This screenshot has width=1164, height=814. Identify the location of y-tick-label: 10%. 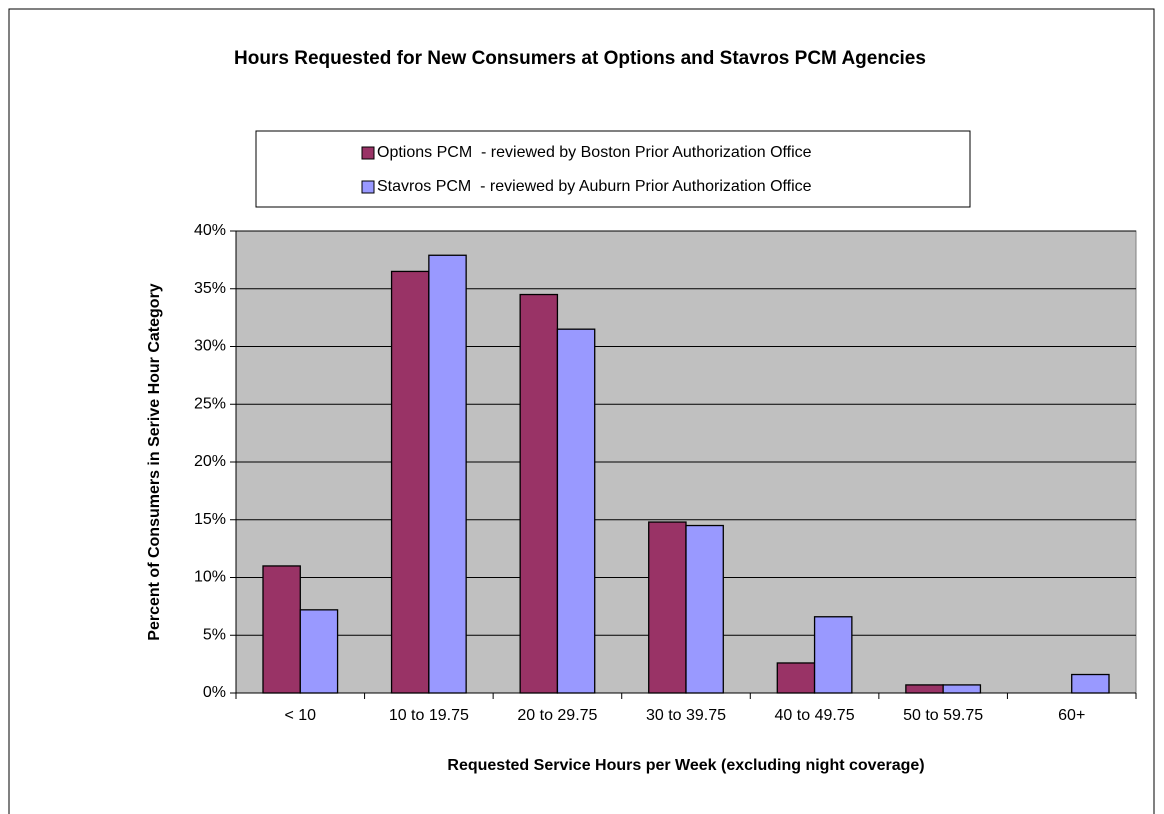
(210, 577).